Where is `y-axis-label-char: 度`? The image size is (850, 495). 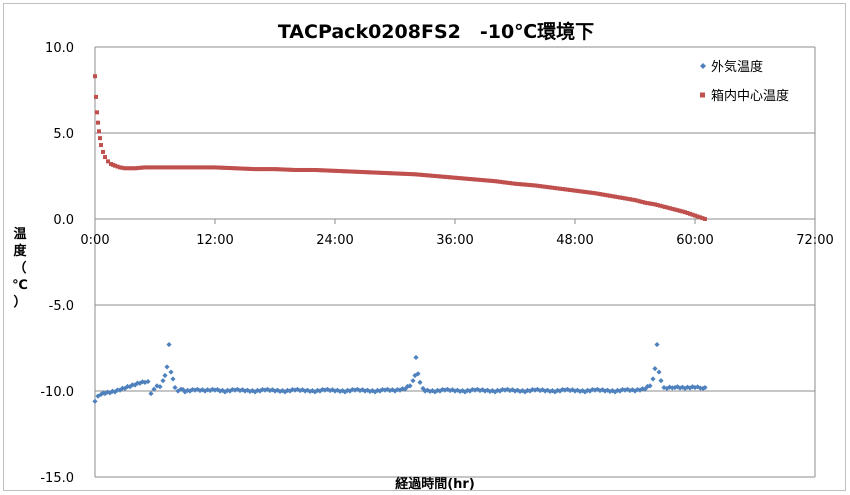 y-axis-label-char: 度 is located at coordinates (20, 251).